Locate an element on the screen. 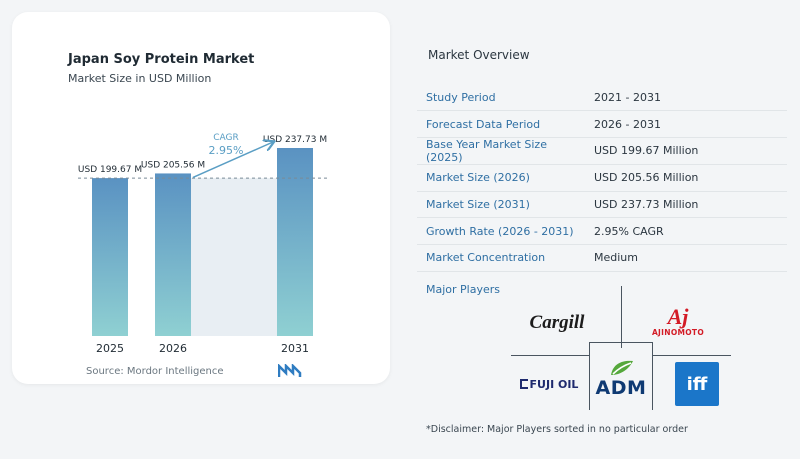 The height and width of the screenshot is (459, 800). overview-title: Market Overview is located at coordinates (479, 55).